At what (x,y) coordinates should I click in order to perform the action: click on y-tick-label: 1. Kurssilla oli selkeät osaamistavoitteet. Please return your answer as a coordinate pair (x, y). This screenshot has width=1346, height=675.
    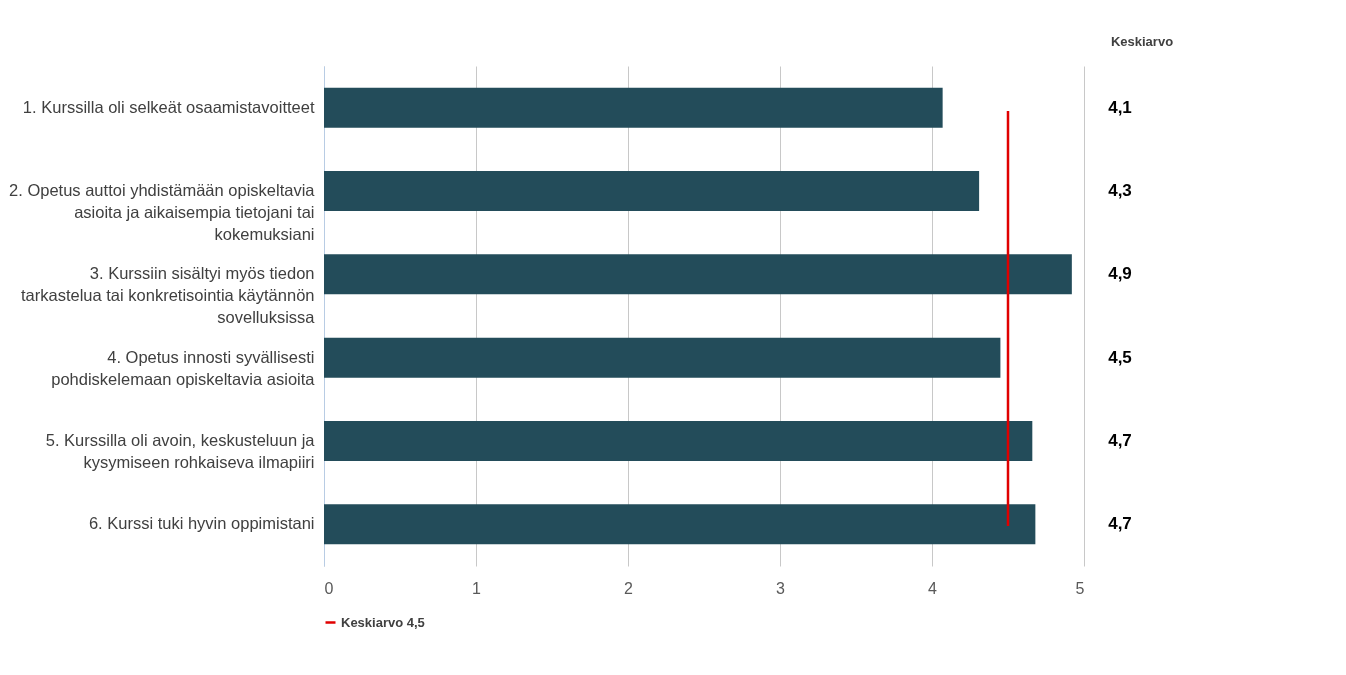
    Looking at the image, I should click on (168, 106).